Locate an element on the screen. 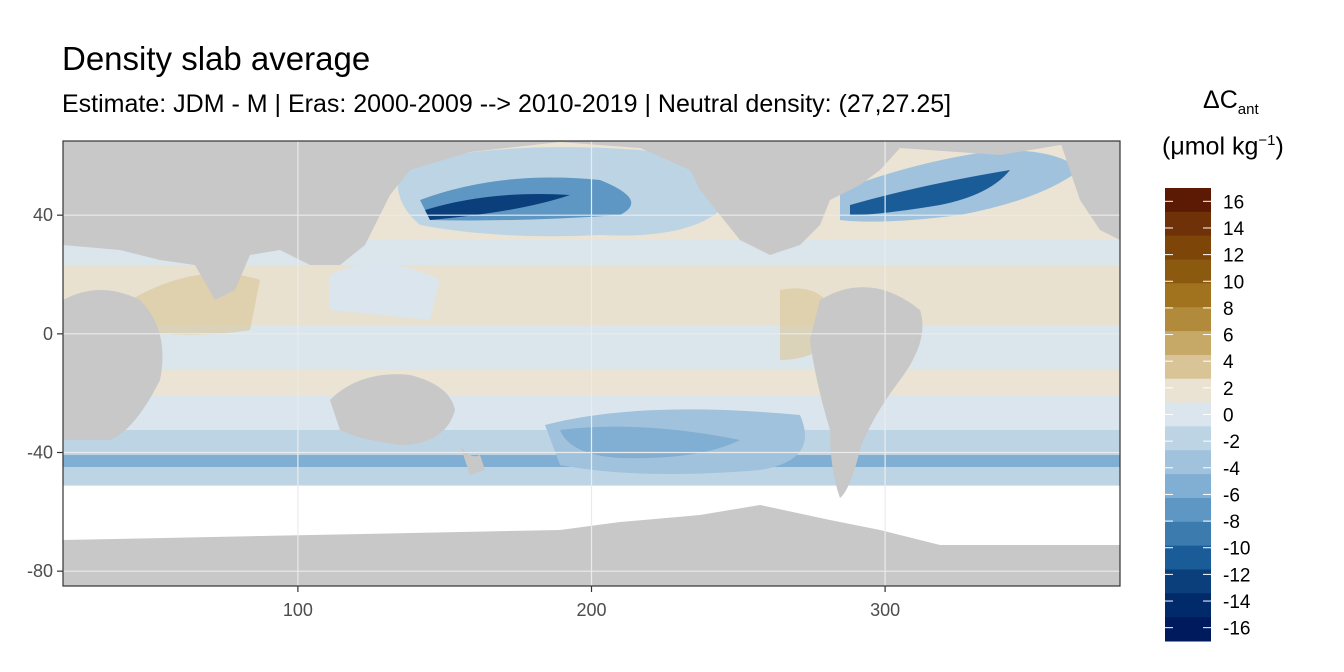 The height and width of the screenshot is (672, 1344). land-south-america is located at coordinates (866, 392).